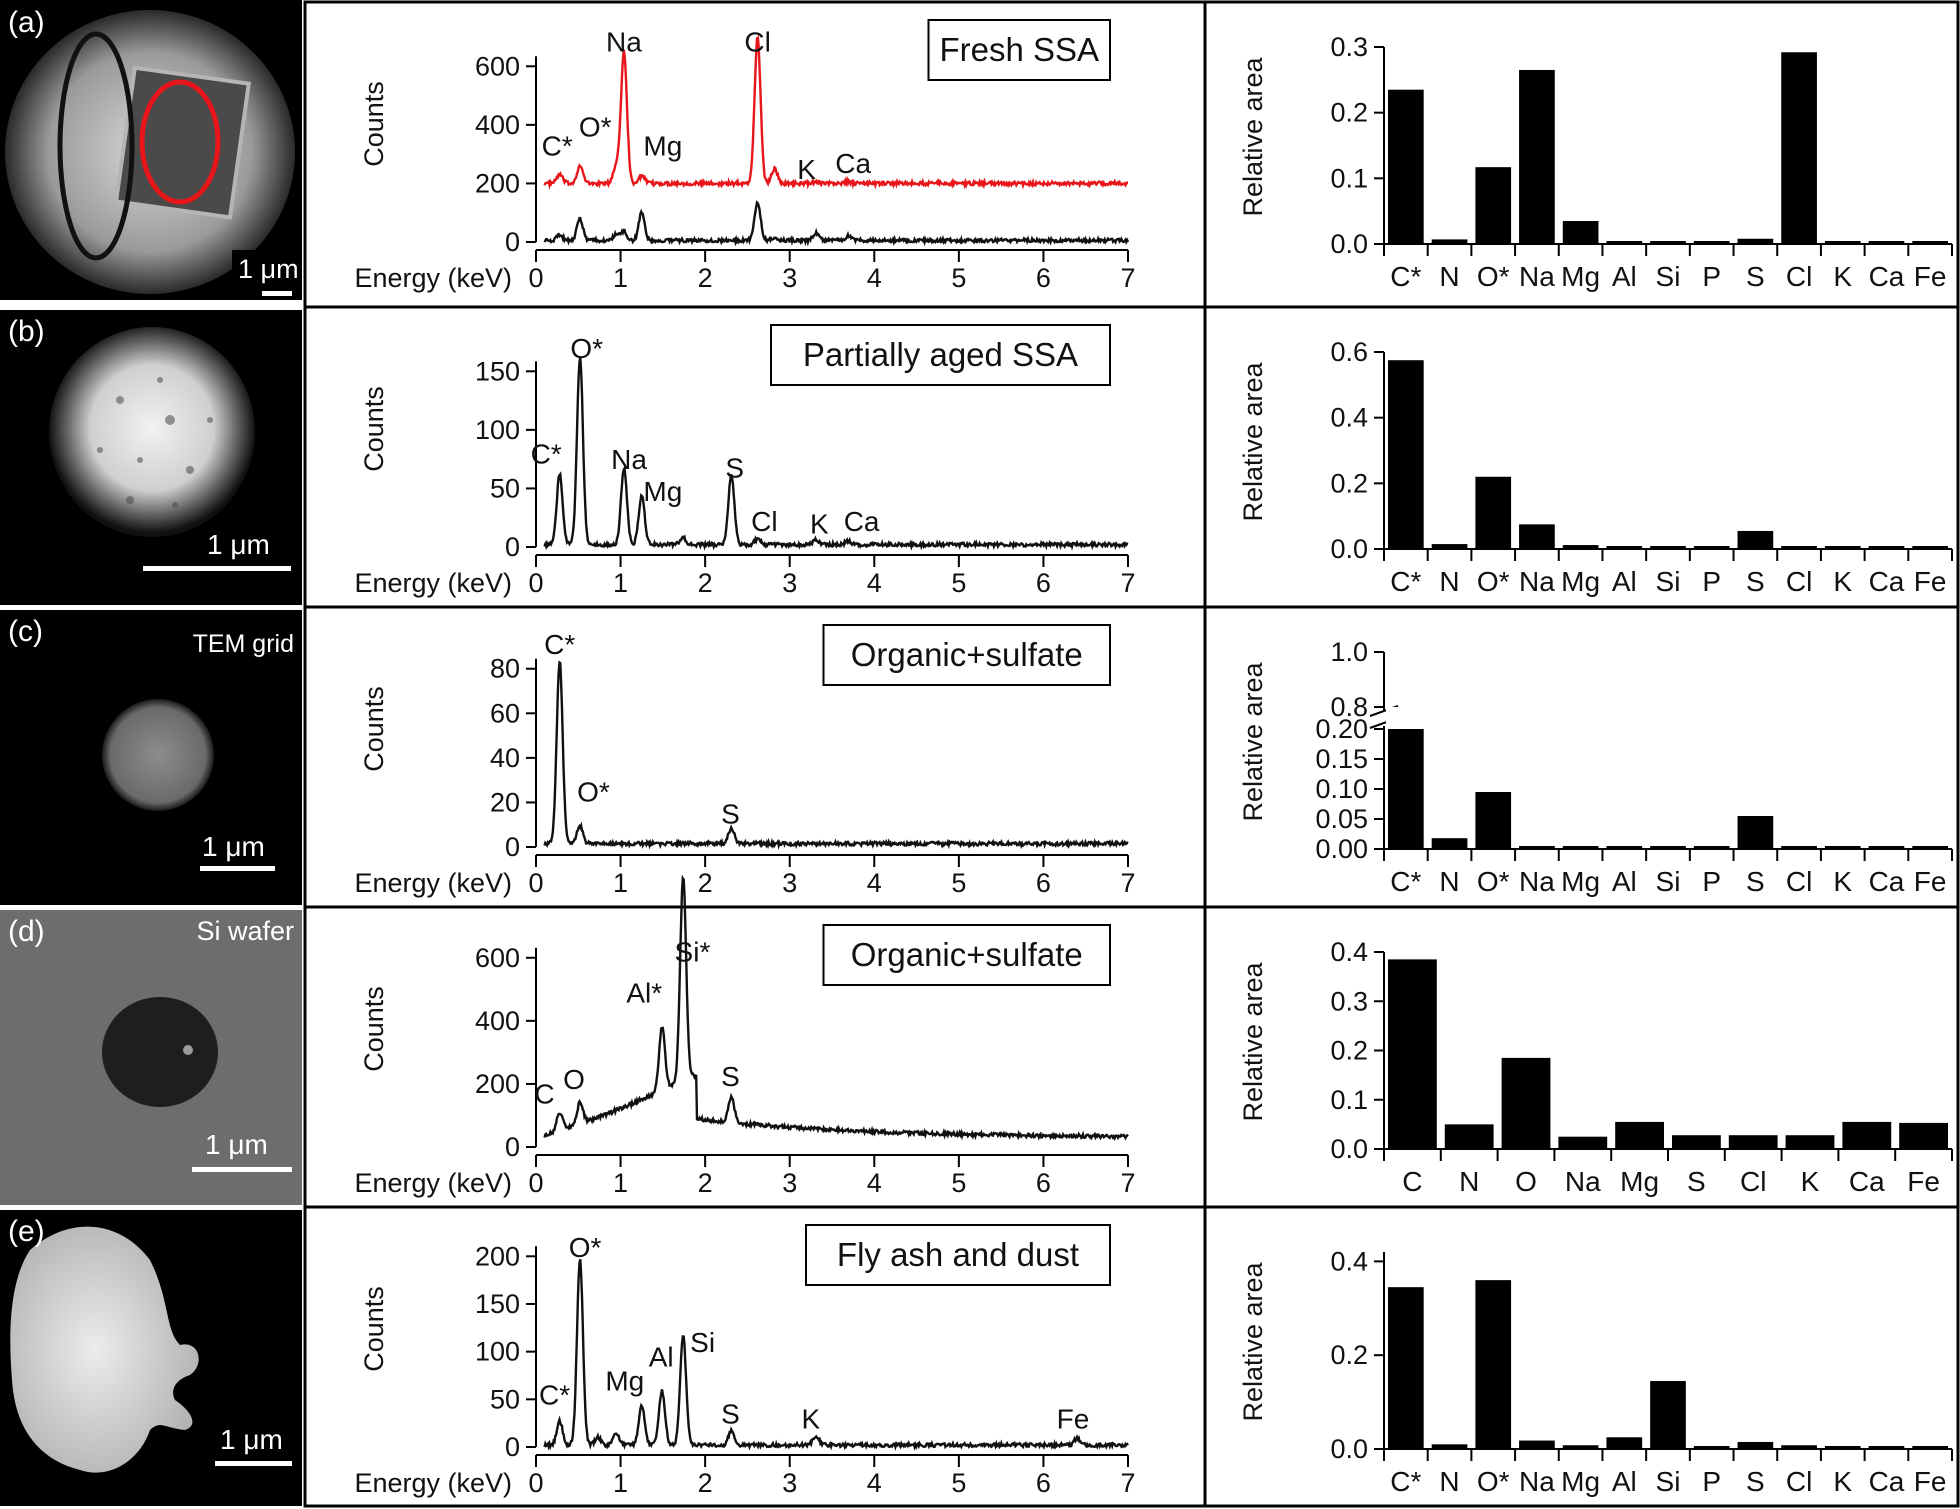 This screenshot has width=1960, height=1509. What do you see at coordinates (1580, 232) in the screenshot?
I see `bar-mg` at bounding box center [1580, 232].